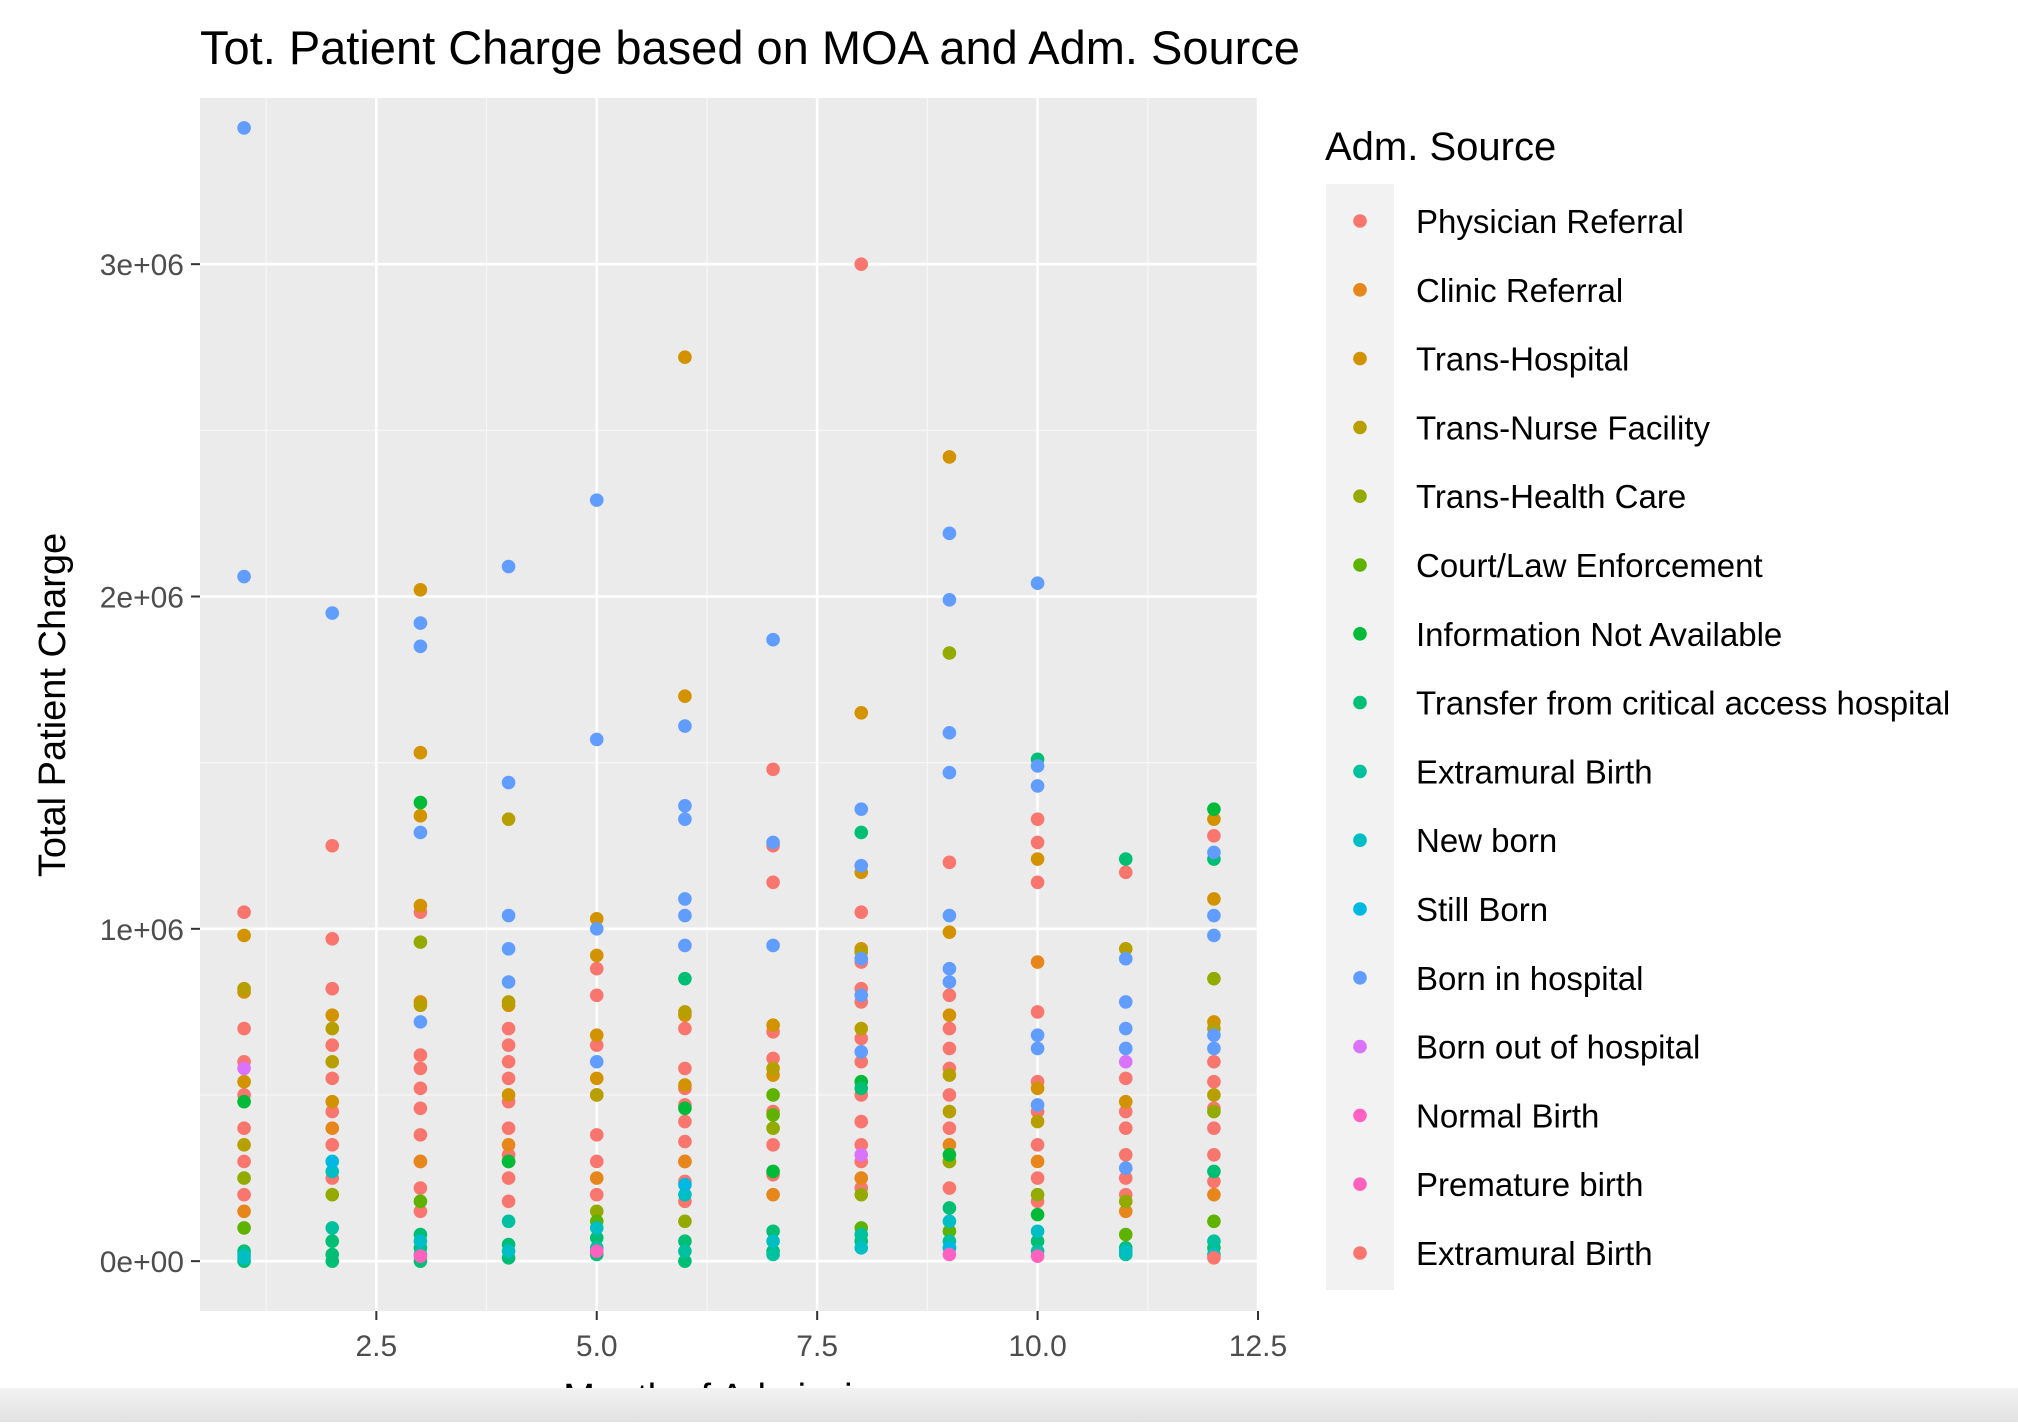  I want to click on legend-label: Transfer from critical access hospital, so click(1683, 703).